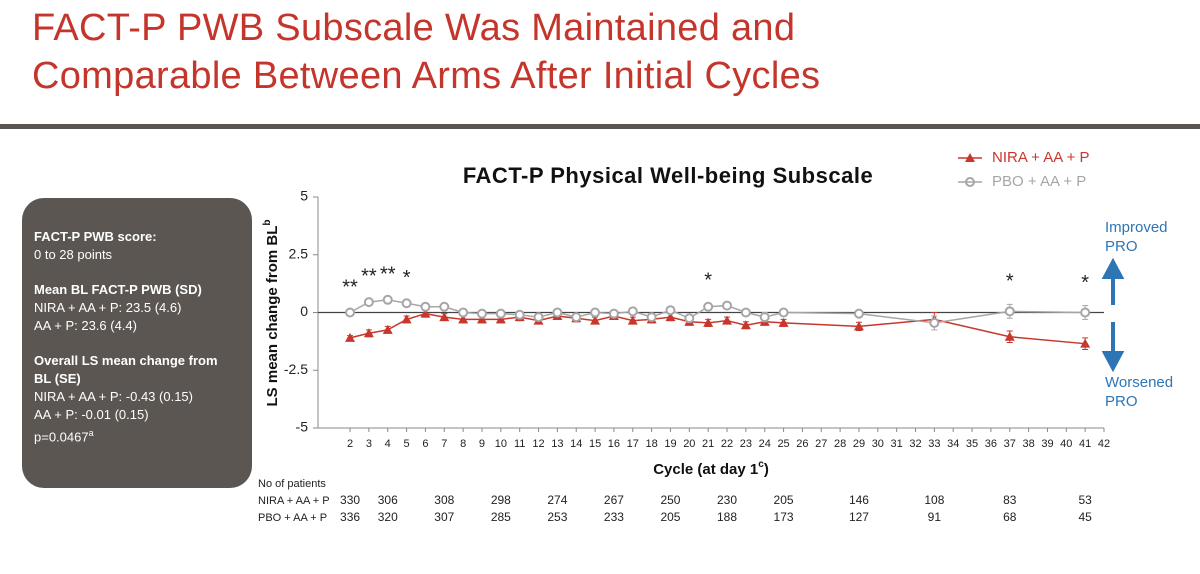 The width and height of the screenshot is (1200, 574). Describe the element at coordinates (557, 444) in the screenshot. I see `x-tick-label: 13` at that location.